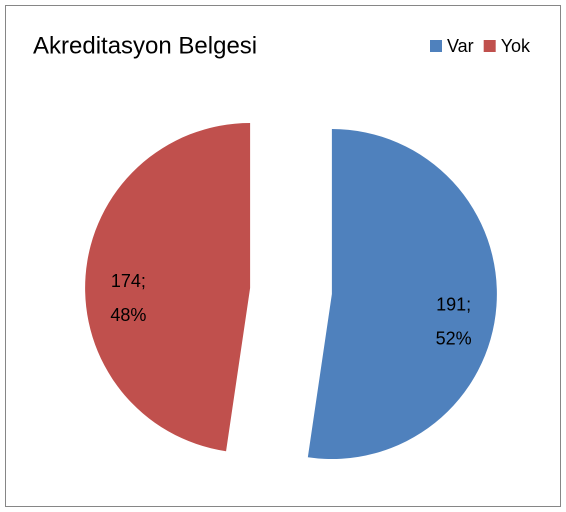  Describe the element at coordinates (128, 281) in the screenshot. I see `data-label: 174;` at that location.